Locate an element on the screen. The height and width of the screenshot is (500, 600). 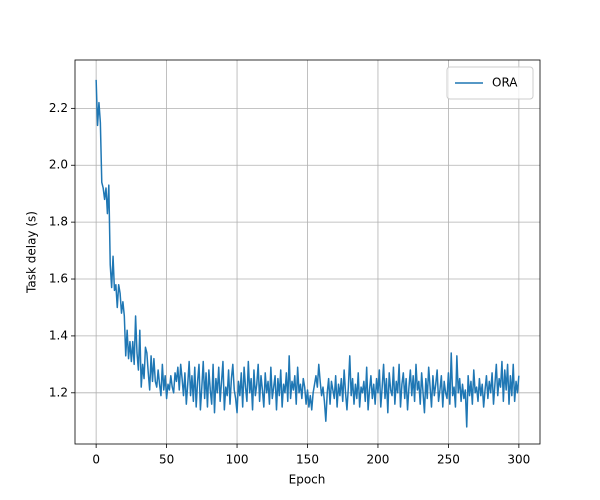
y-tick-label: 2.2 is located at coordinates (58, 108).